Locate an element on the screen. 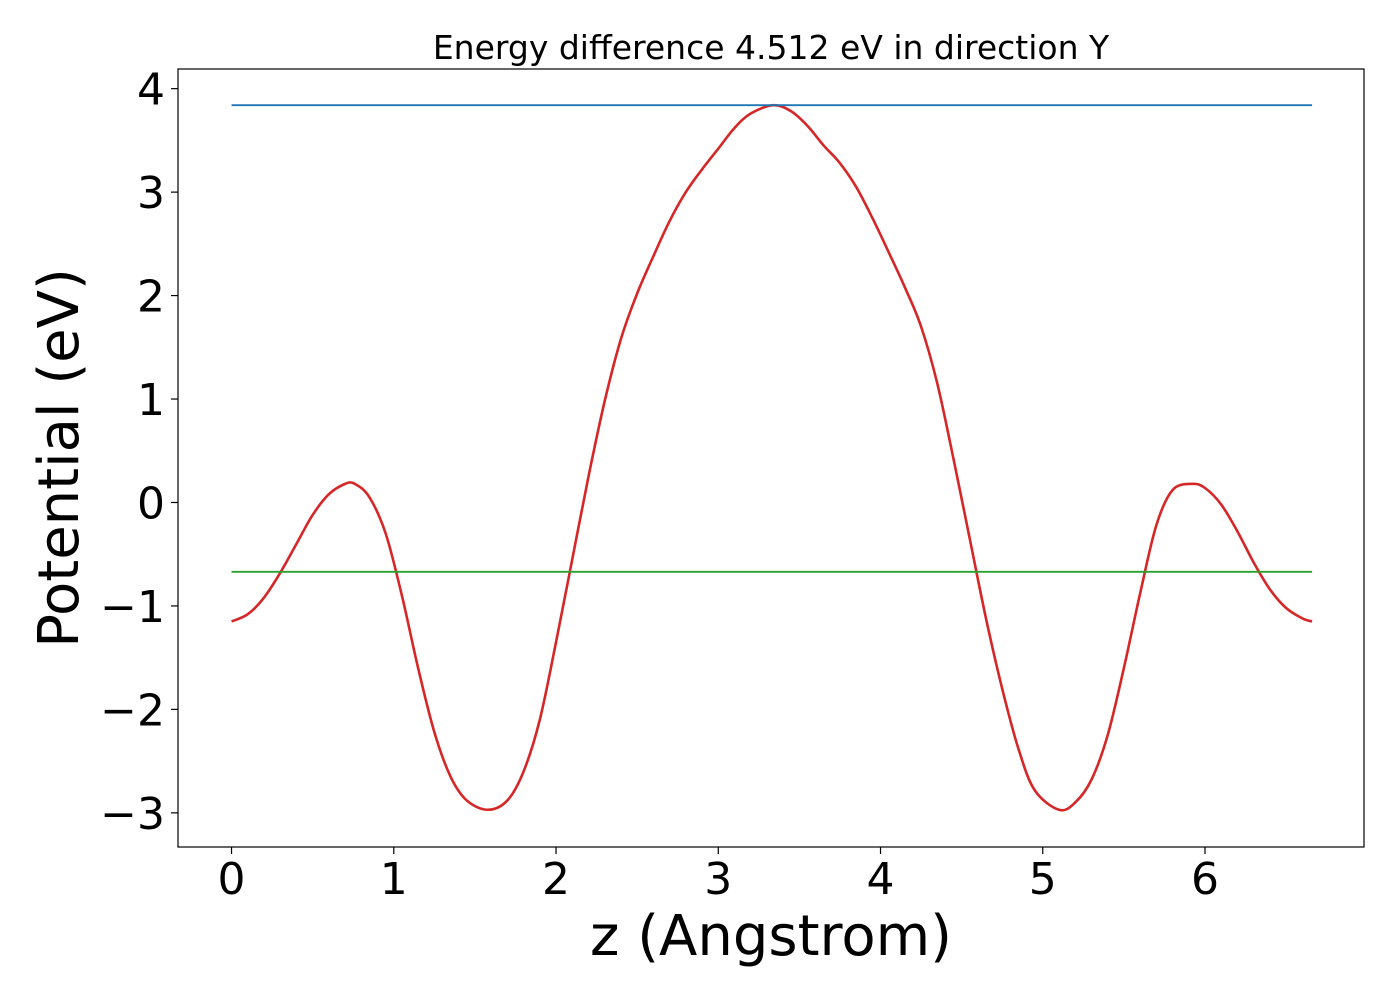 This screenshot has height=1000, width=1400. x-axis-ticks: 0 1 2 3 4 5 6 is located at coordinates (718, 876).